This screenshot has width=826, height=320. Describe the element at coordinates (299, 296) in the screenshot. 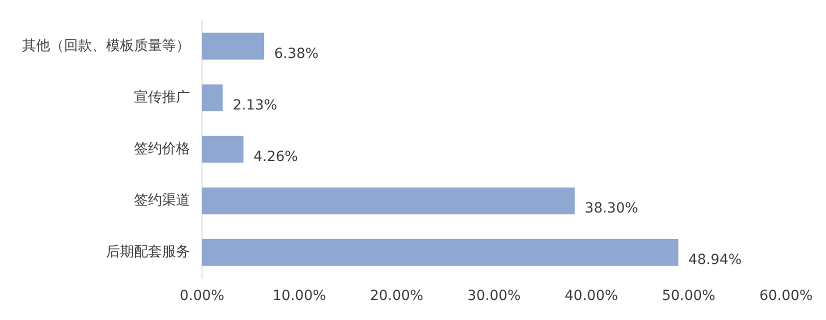

I see `x-tick-label: 10.00%` at that location.